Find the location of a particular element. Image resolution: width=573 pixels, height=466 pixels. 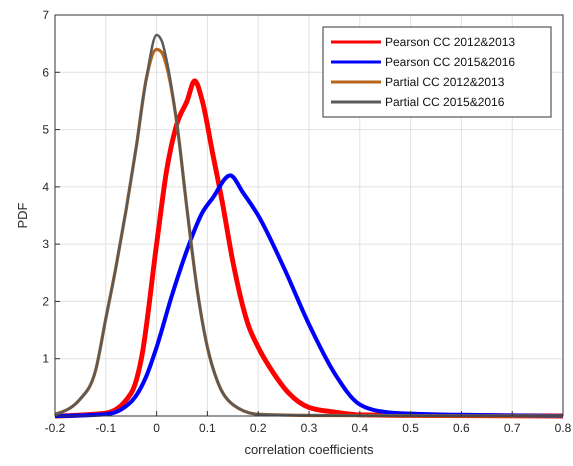

x-tick-label: 0.4 is located at coordinates (359, 428).